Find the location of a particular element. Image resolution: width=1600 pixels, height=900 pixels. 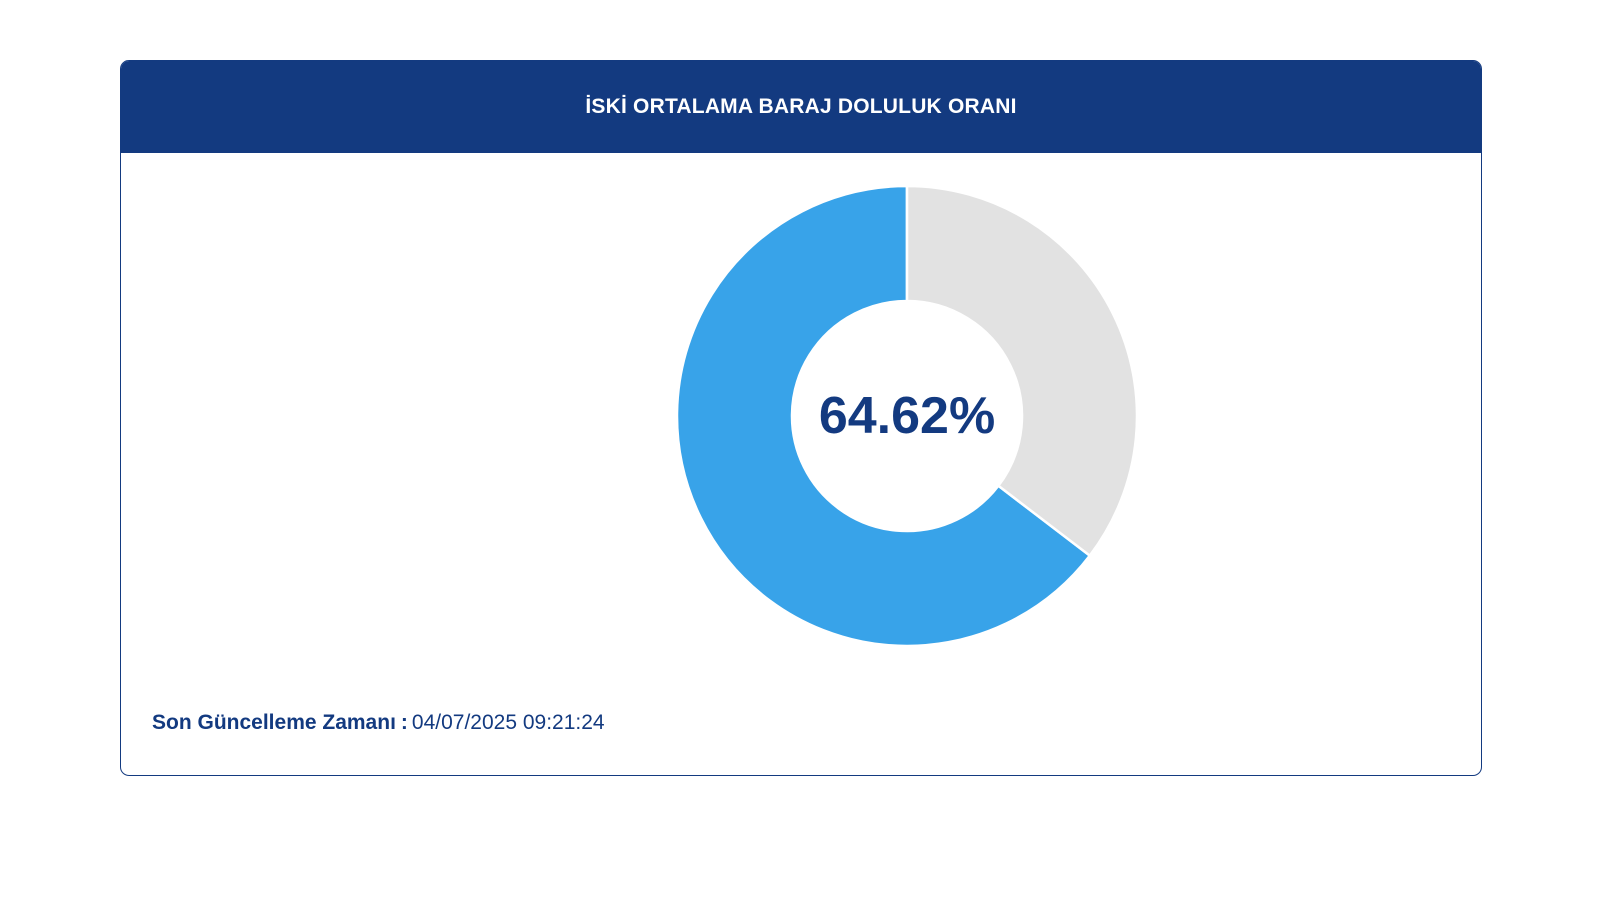

card-header: İSKİ ORTALAMA BARAJ DOLULUK ORANI is located at coordinates (801, 107).